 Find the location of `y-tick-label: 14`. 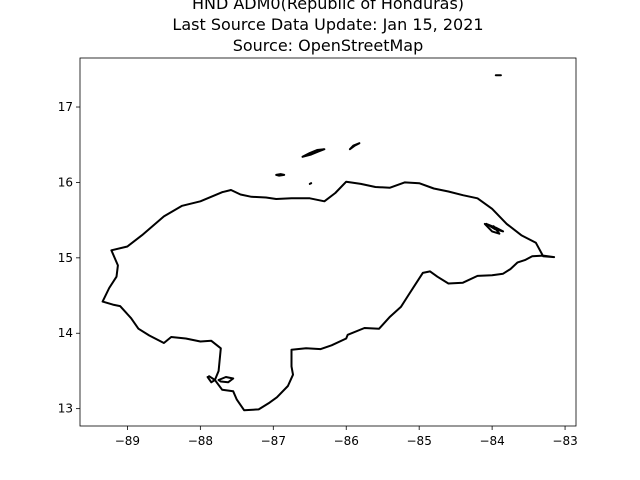

y-tick-label: 14 is located at coordinates (65, 333).